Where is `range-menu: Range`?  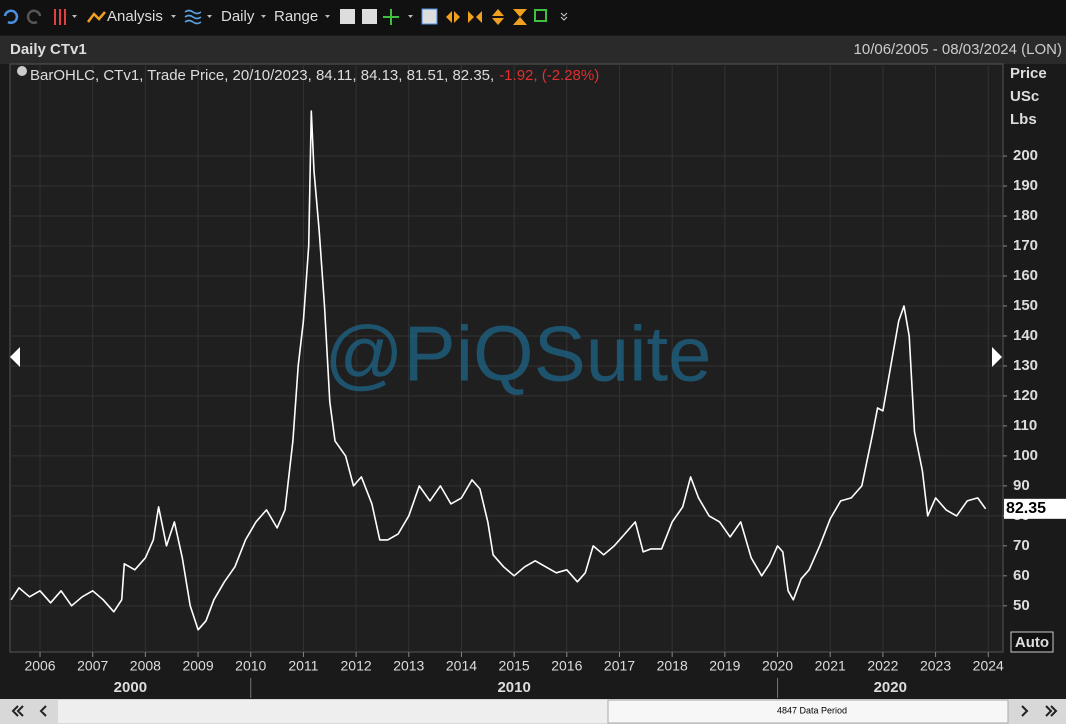 range-menu: Range is located at coordinates (296, 16).